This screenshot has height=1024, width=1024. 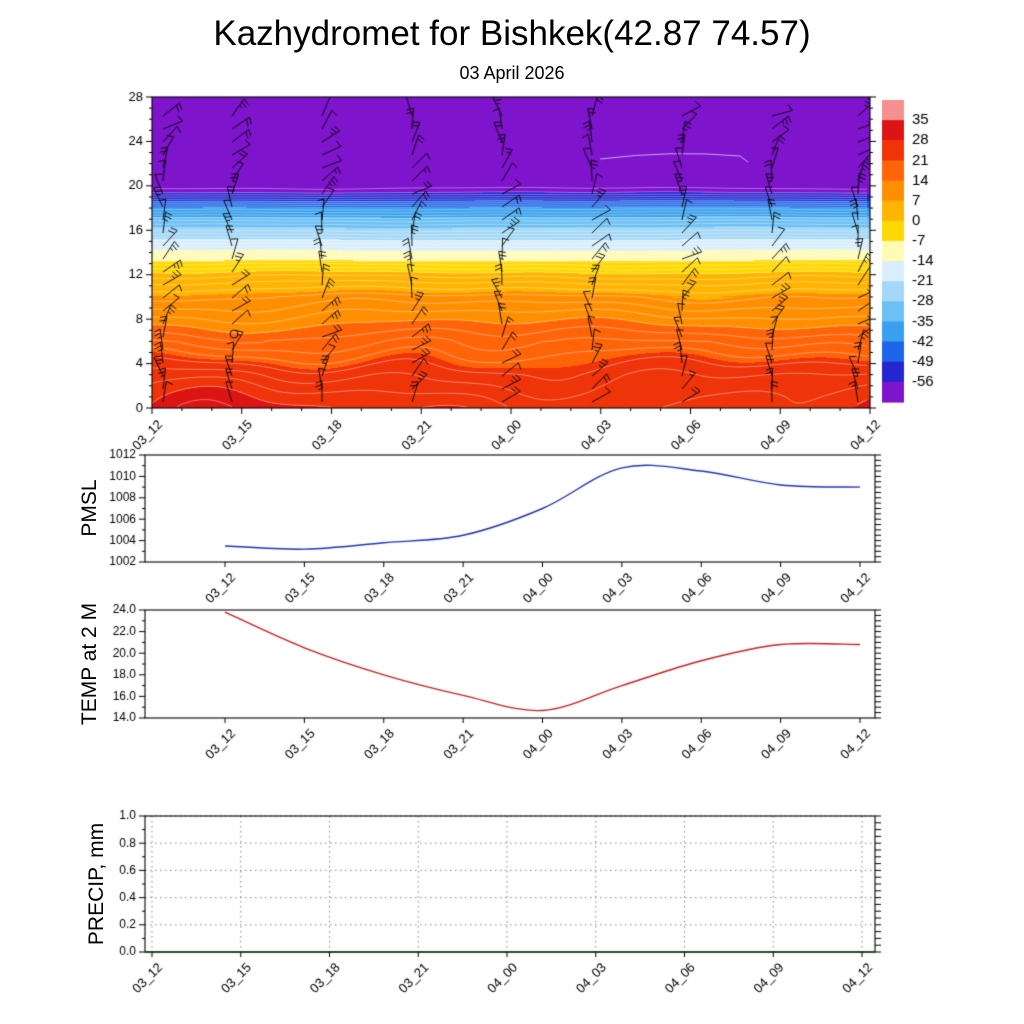 I want to click on page-title: Kazhydromet for Bishkek(42.87 74.57), so click(x=512, y=33).